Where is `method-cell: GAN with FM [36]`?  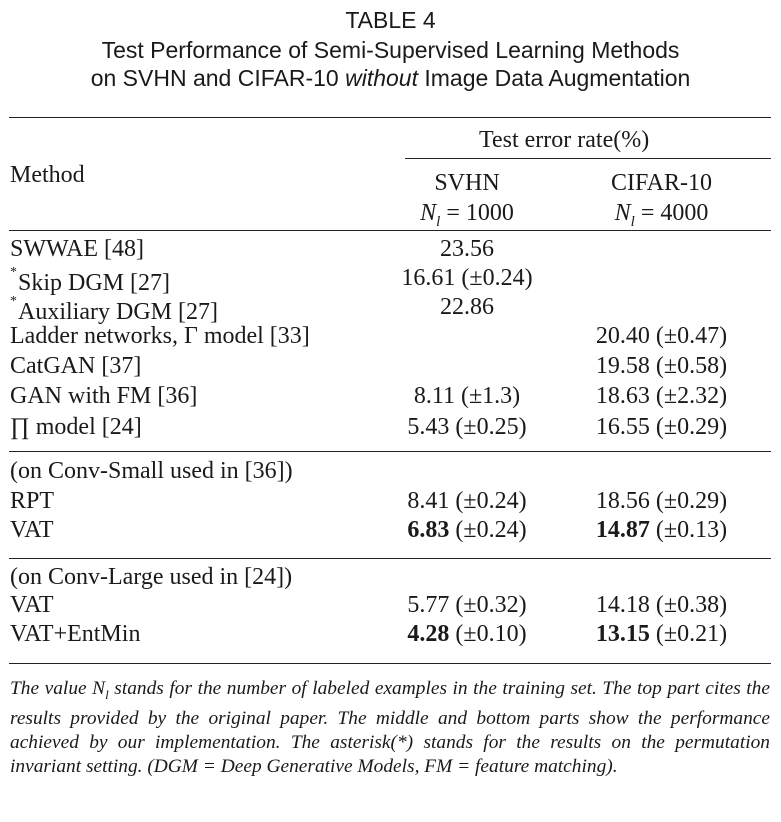 method-cell: GAN with FM [36] is located at coordinates (103, 396).